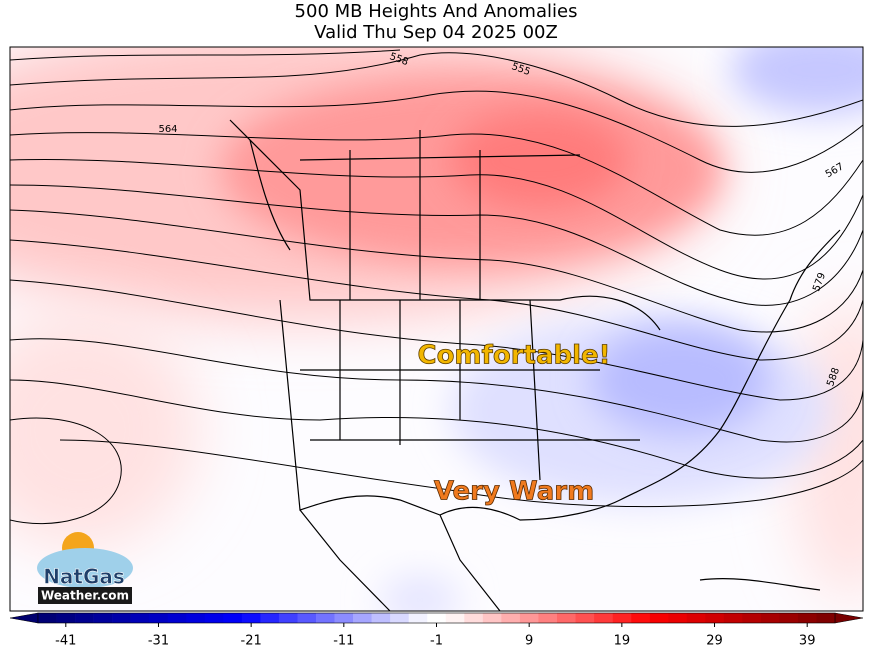 This screenshot has width=872, height=659. What do you see at coordinates (622, 641) in the screenshot?
I see `colorbar-tick-label: 19` at bounding box center [622, 641].